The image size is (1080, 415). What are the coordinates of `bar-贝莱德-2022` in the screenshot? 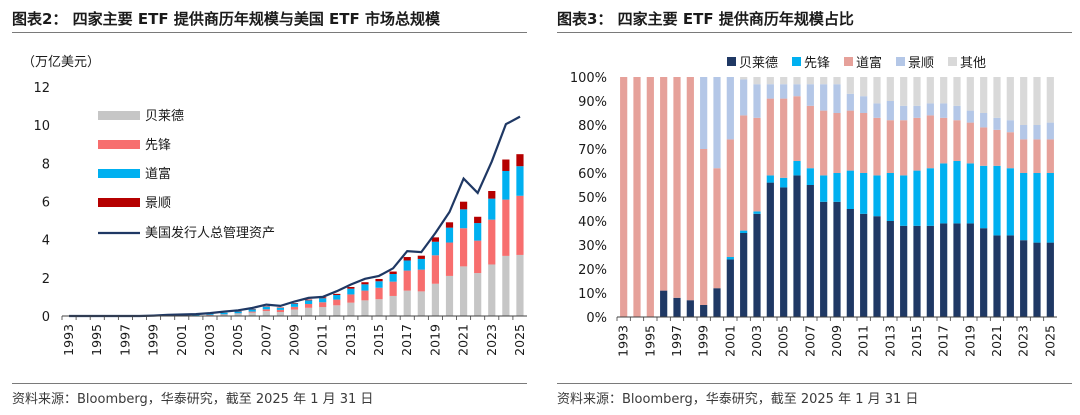 It's located at (478, 294).